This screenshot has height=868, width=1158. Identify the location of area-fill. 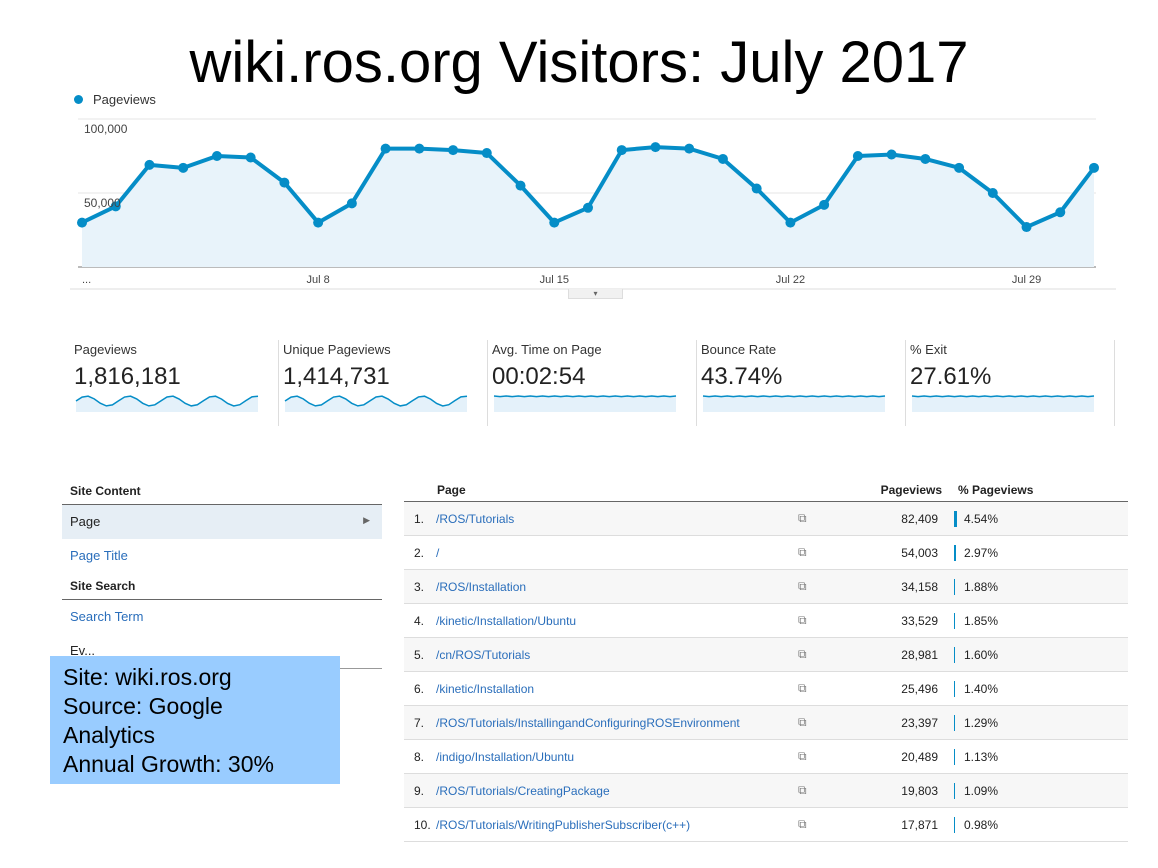
(588, 207).